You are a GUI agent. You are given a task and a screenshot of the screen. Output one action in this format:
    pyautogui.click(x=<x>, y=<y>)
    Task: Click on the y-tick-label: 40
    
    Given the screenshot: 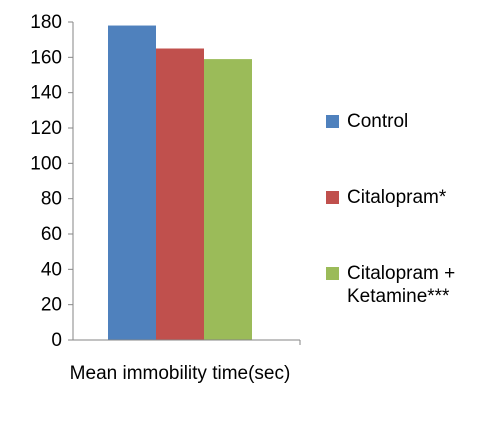 What is the action you would take?
    pyautogui.click(x=51, y=269)
    